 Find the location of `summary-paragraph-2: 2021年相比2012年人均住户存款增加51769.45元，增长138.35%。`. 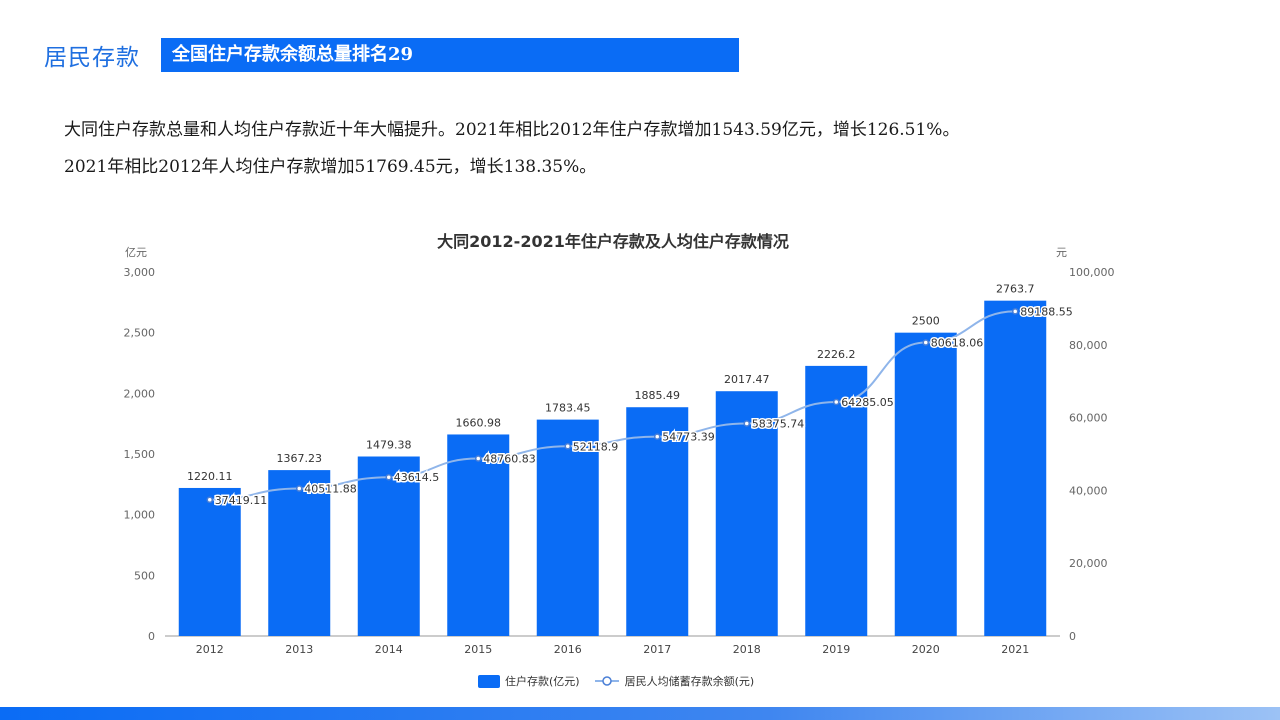

summary-paragraph-2: 2021年相比2012年人均住户存款增加51769.45元，增长138.35%。 is located at coordinates (330, 167).